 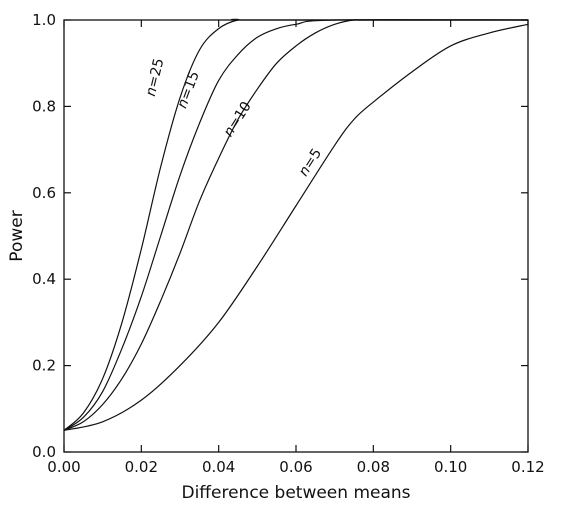 I want to click on y-tick-label: 0.4, so click(x=44, y=279).